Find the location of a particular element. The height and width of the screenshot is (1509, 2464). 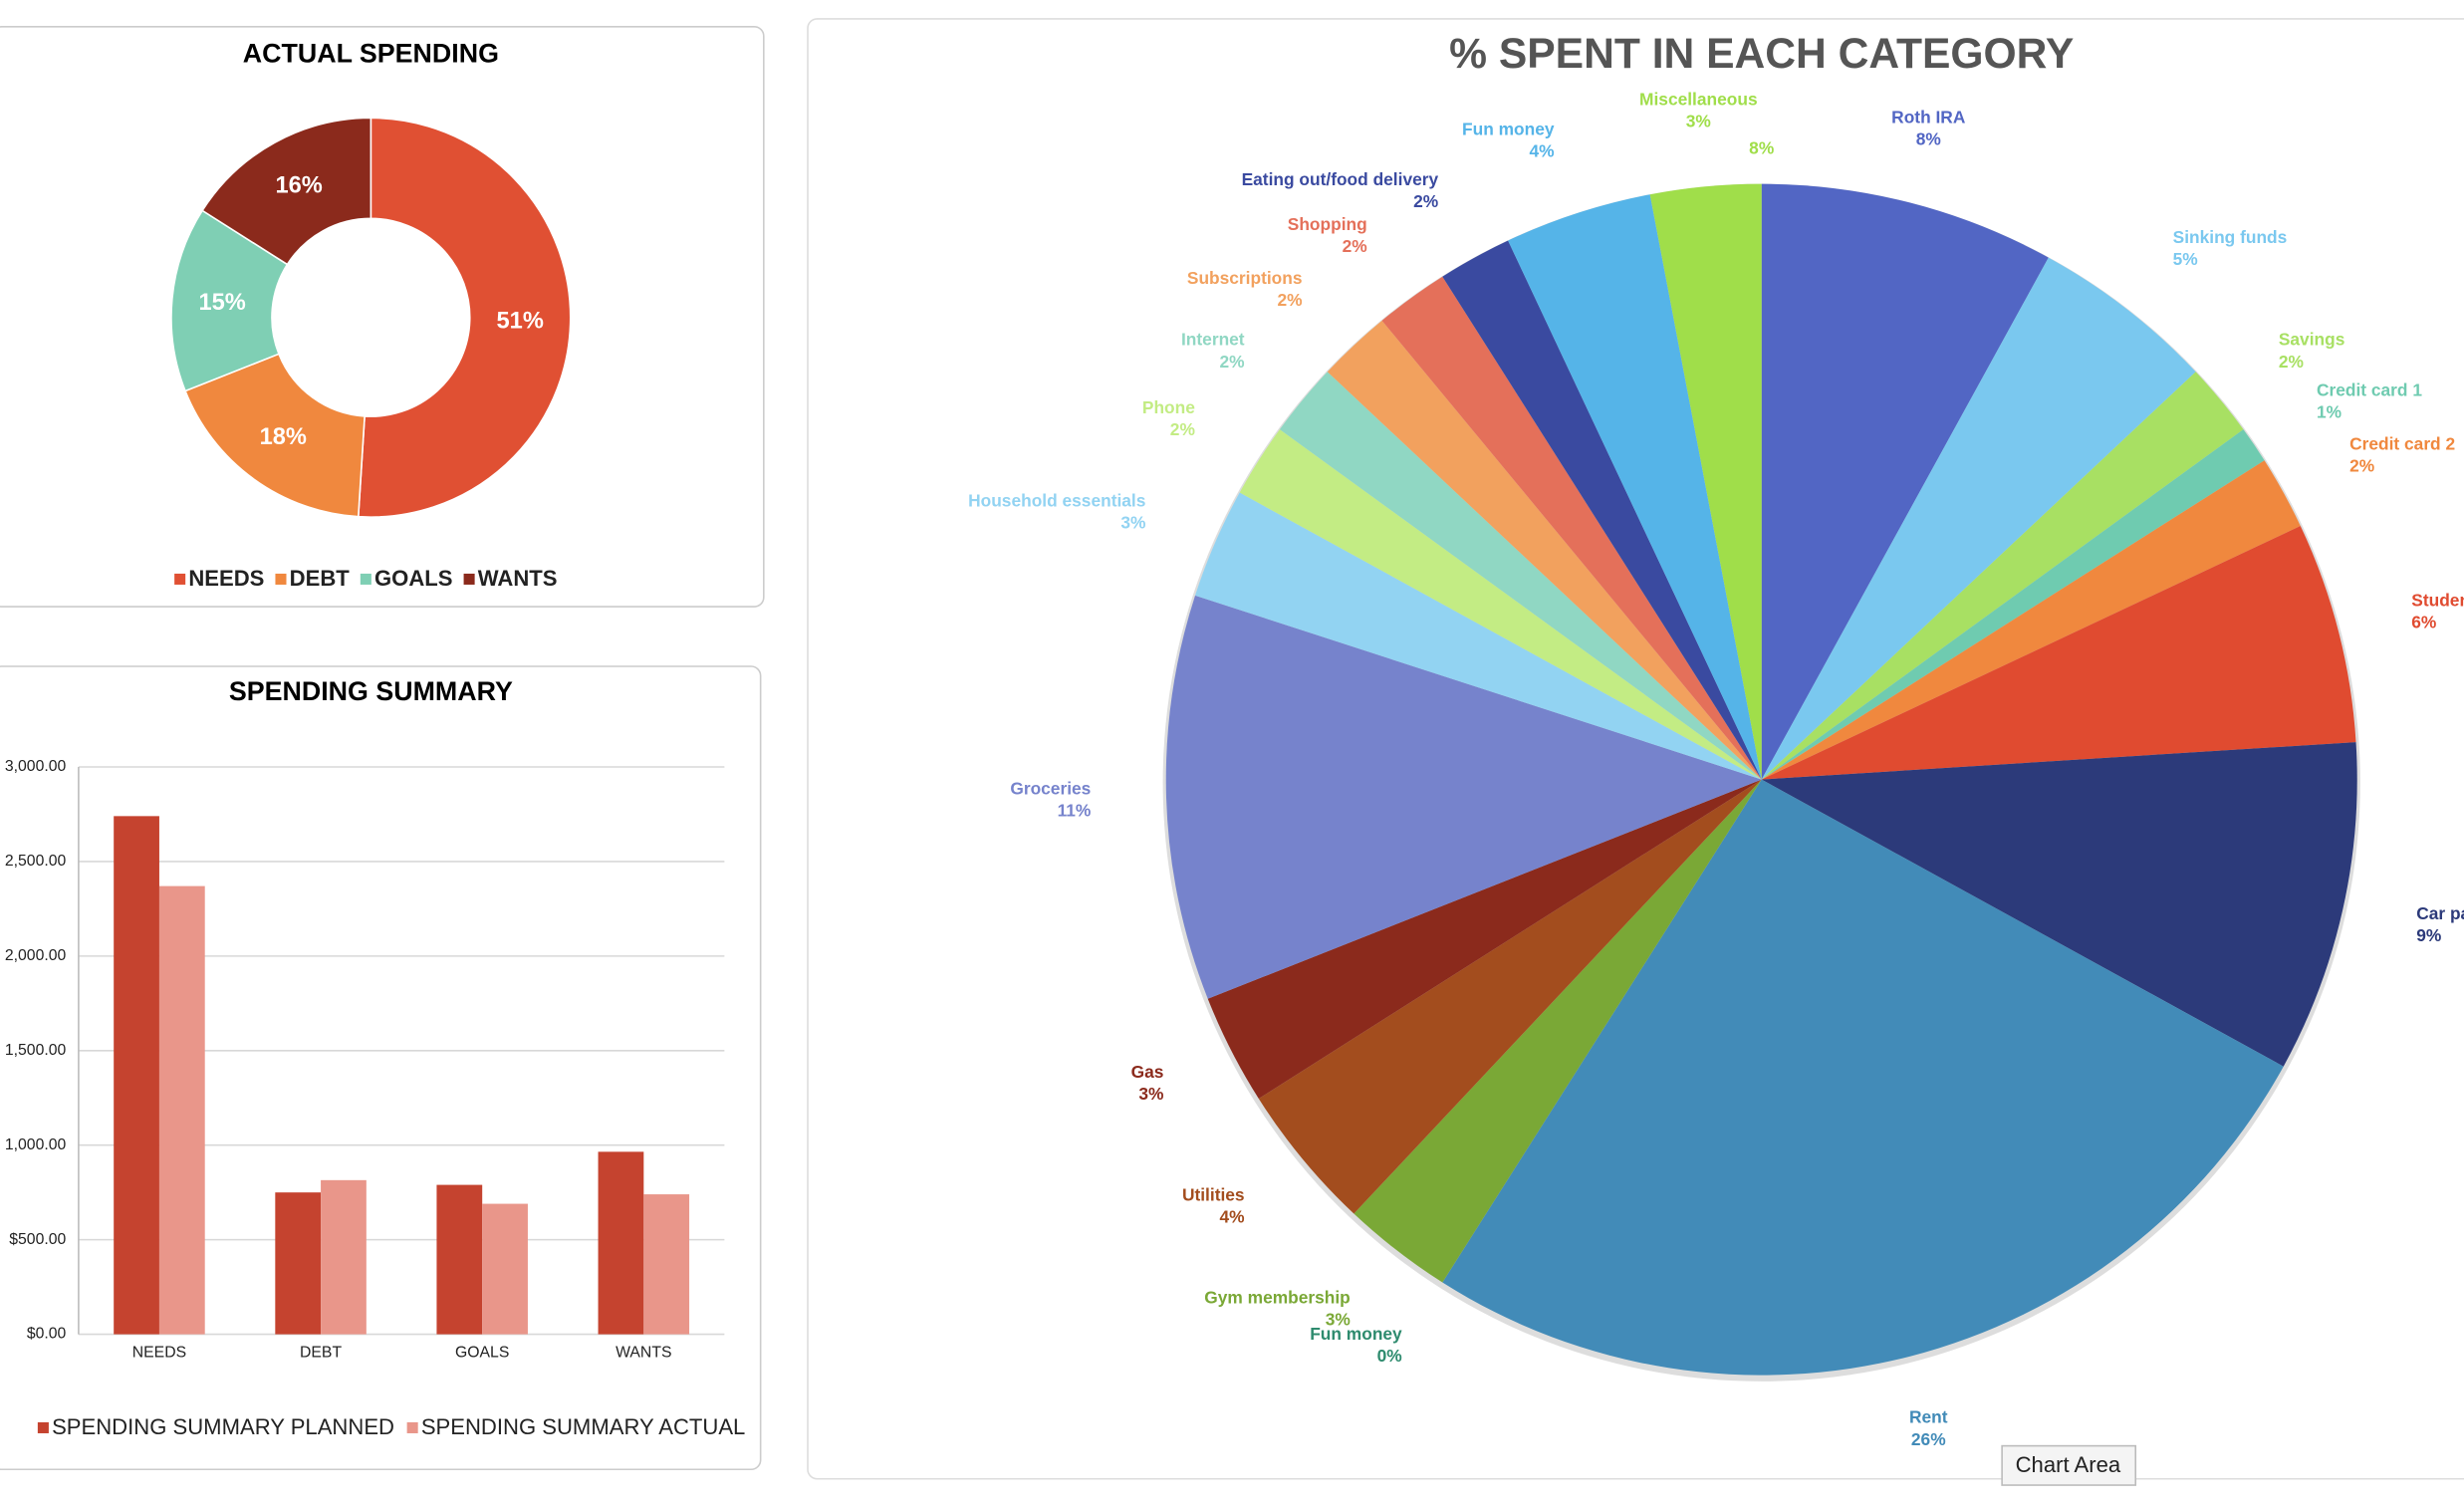

pie-label-name: Student loans is located at coordinates (2437, 601).